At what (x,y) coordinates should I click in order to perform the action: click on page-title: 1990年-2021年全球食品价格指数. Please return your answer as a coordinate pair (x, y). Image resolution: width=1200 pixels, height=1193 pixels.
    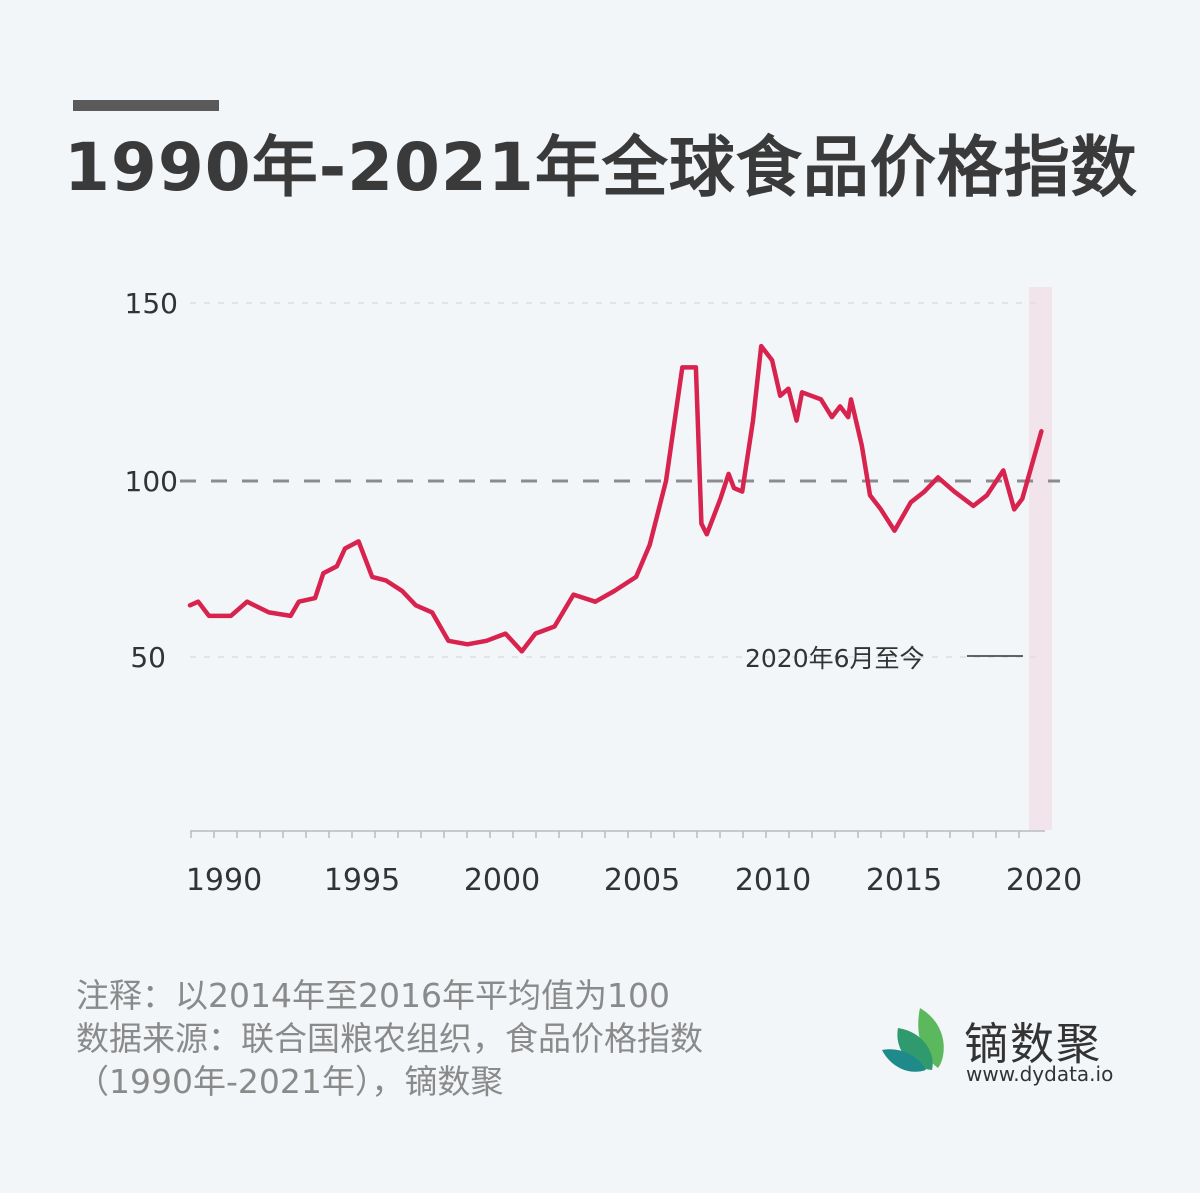
    Looking at the image, I should click on (601, 167).